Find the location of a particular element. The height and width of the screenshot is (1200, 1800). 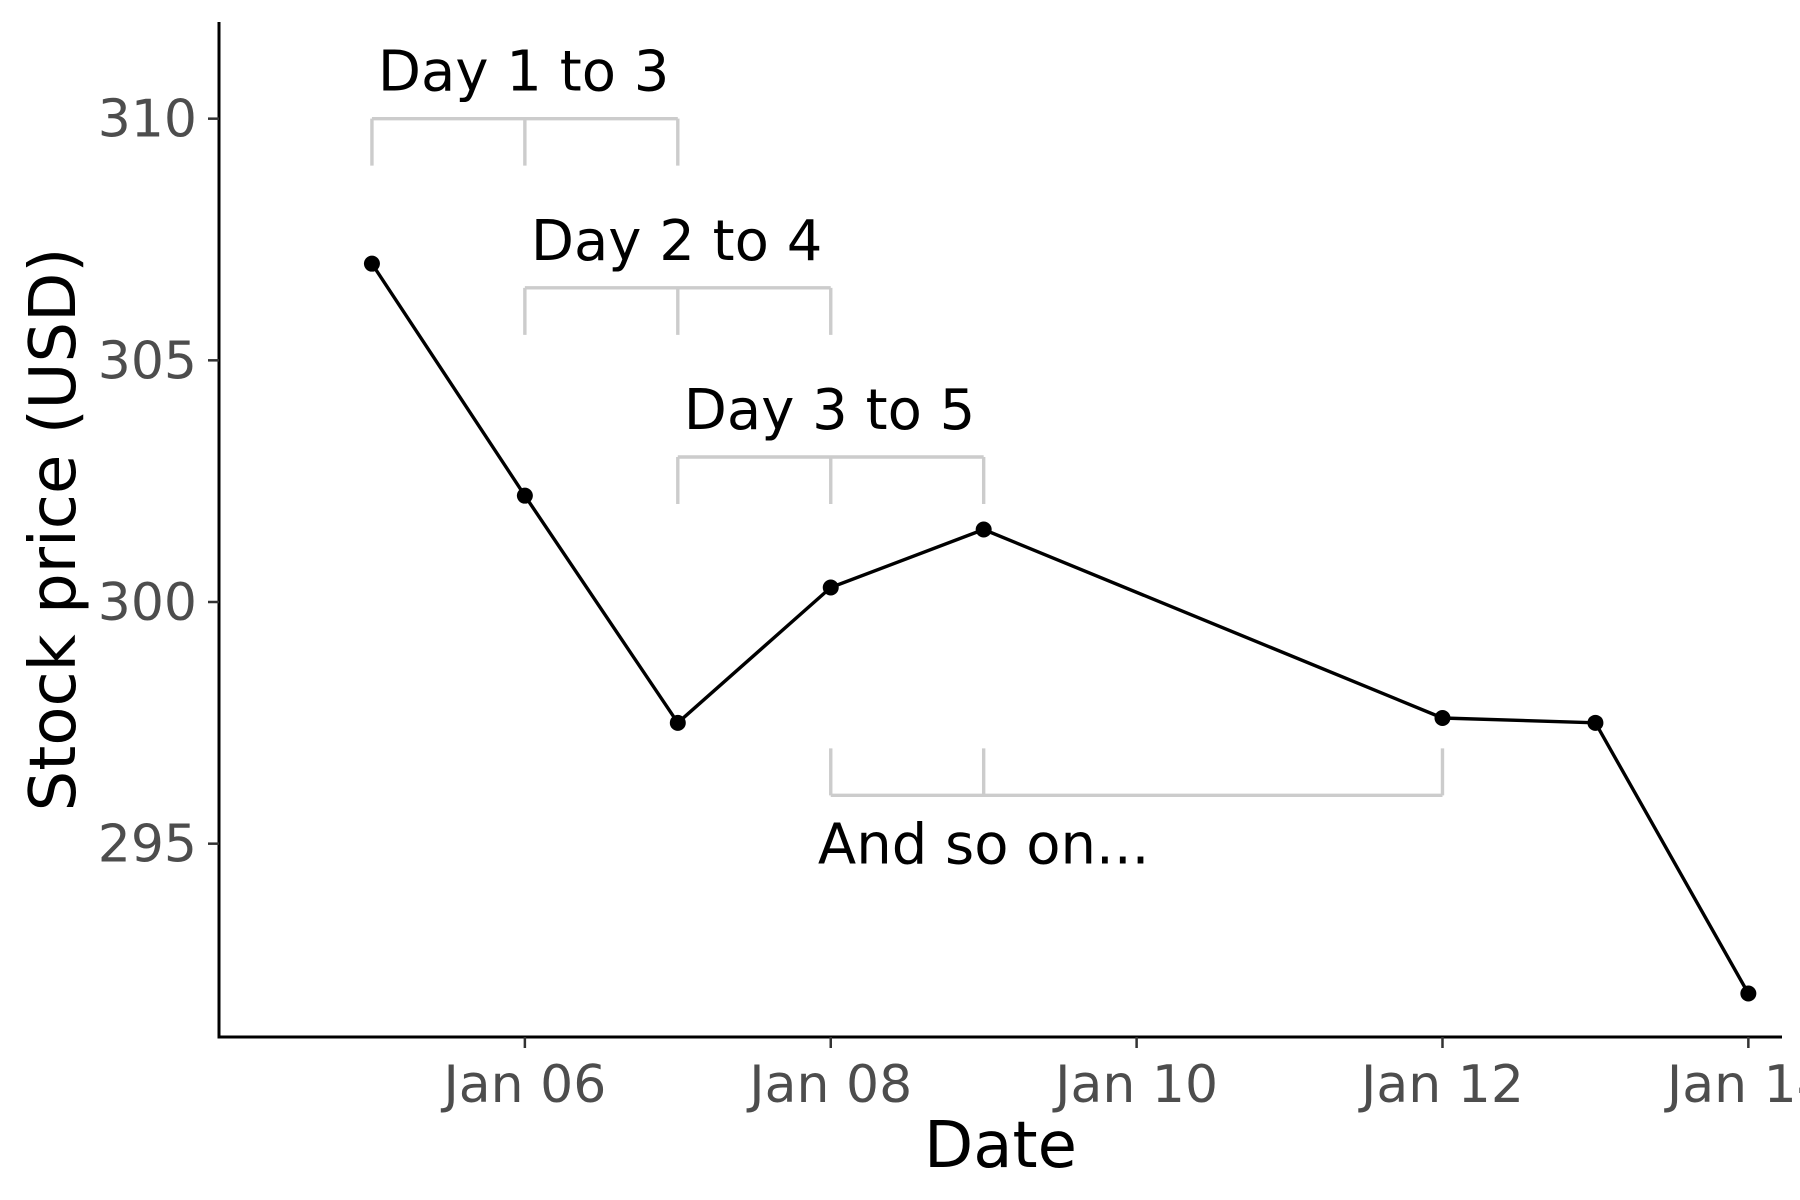

x-tick-label: Jan 10 is located at coordinates (1135, 1085).